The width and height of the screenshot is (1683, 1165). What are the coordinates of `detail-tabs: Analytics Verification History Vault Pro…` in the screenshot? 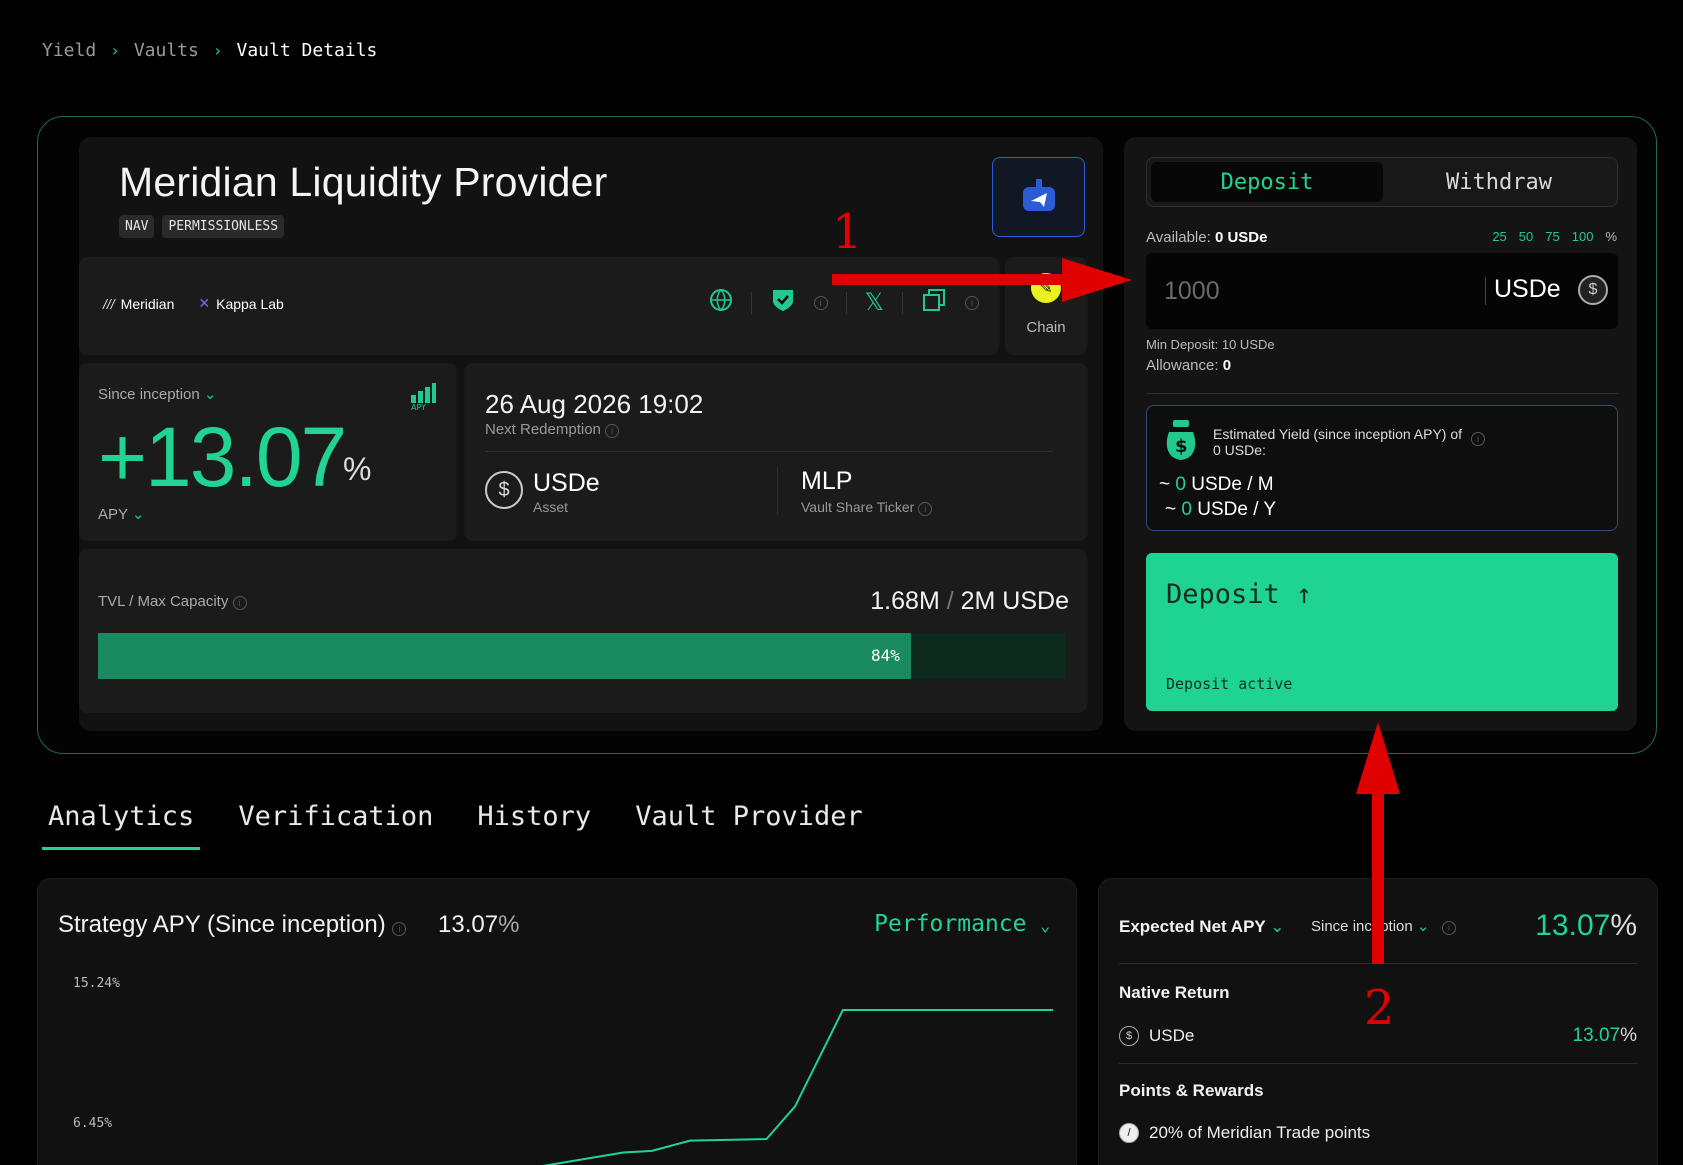 It's located at (471, 822).